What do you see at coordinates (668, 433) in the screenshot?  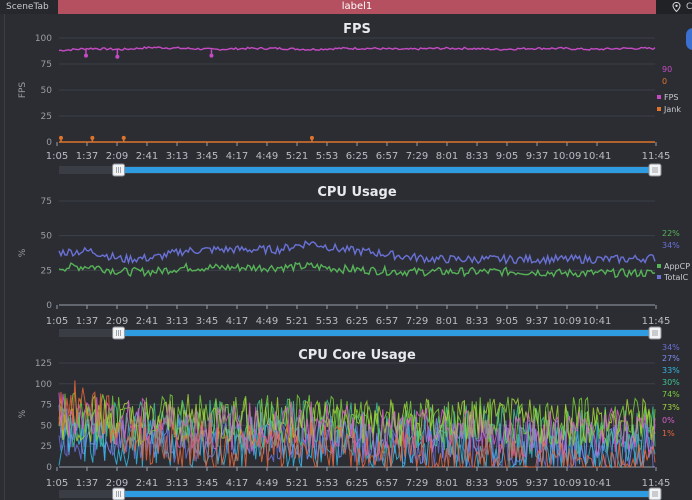 I see `legend-value: 1%` at bounding box center [668, 433].